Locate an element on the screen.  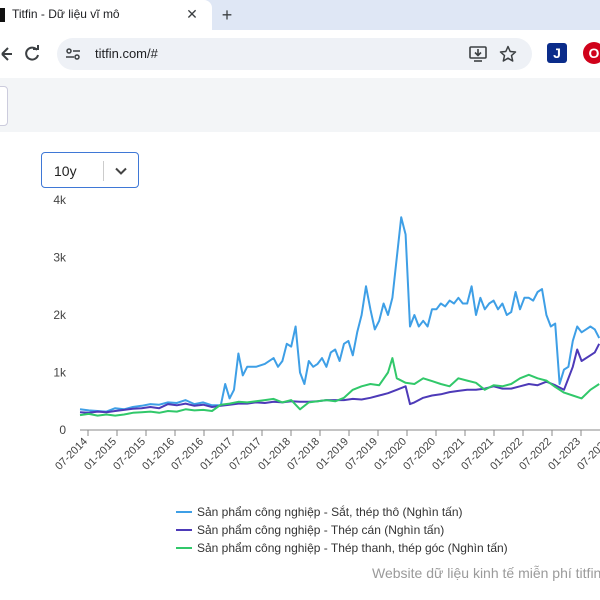
y-tick-label: 3k is located at coordinates (60, 258).